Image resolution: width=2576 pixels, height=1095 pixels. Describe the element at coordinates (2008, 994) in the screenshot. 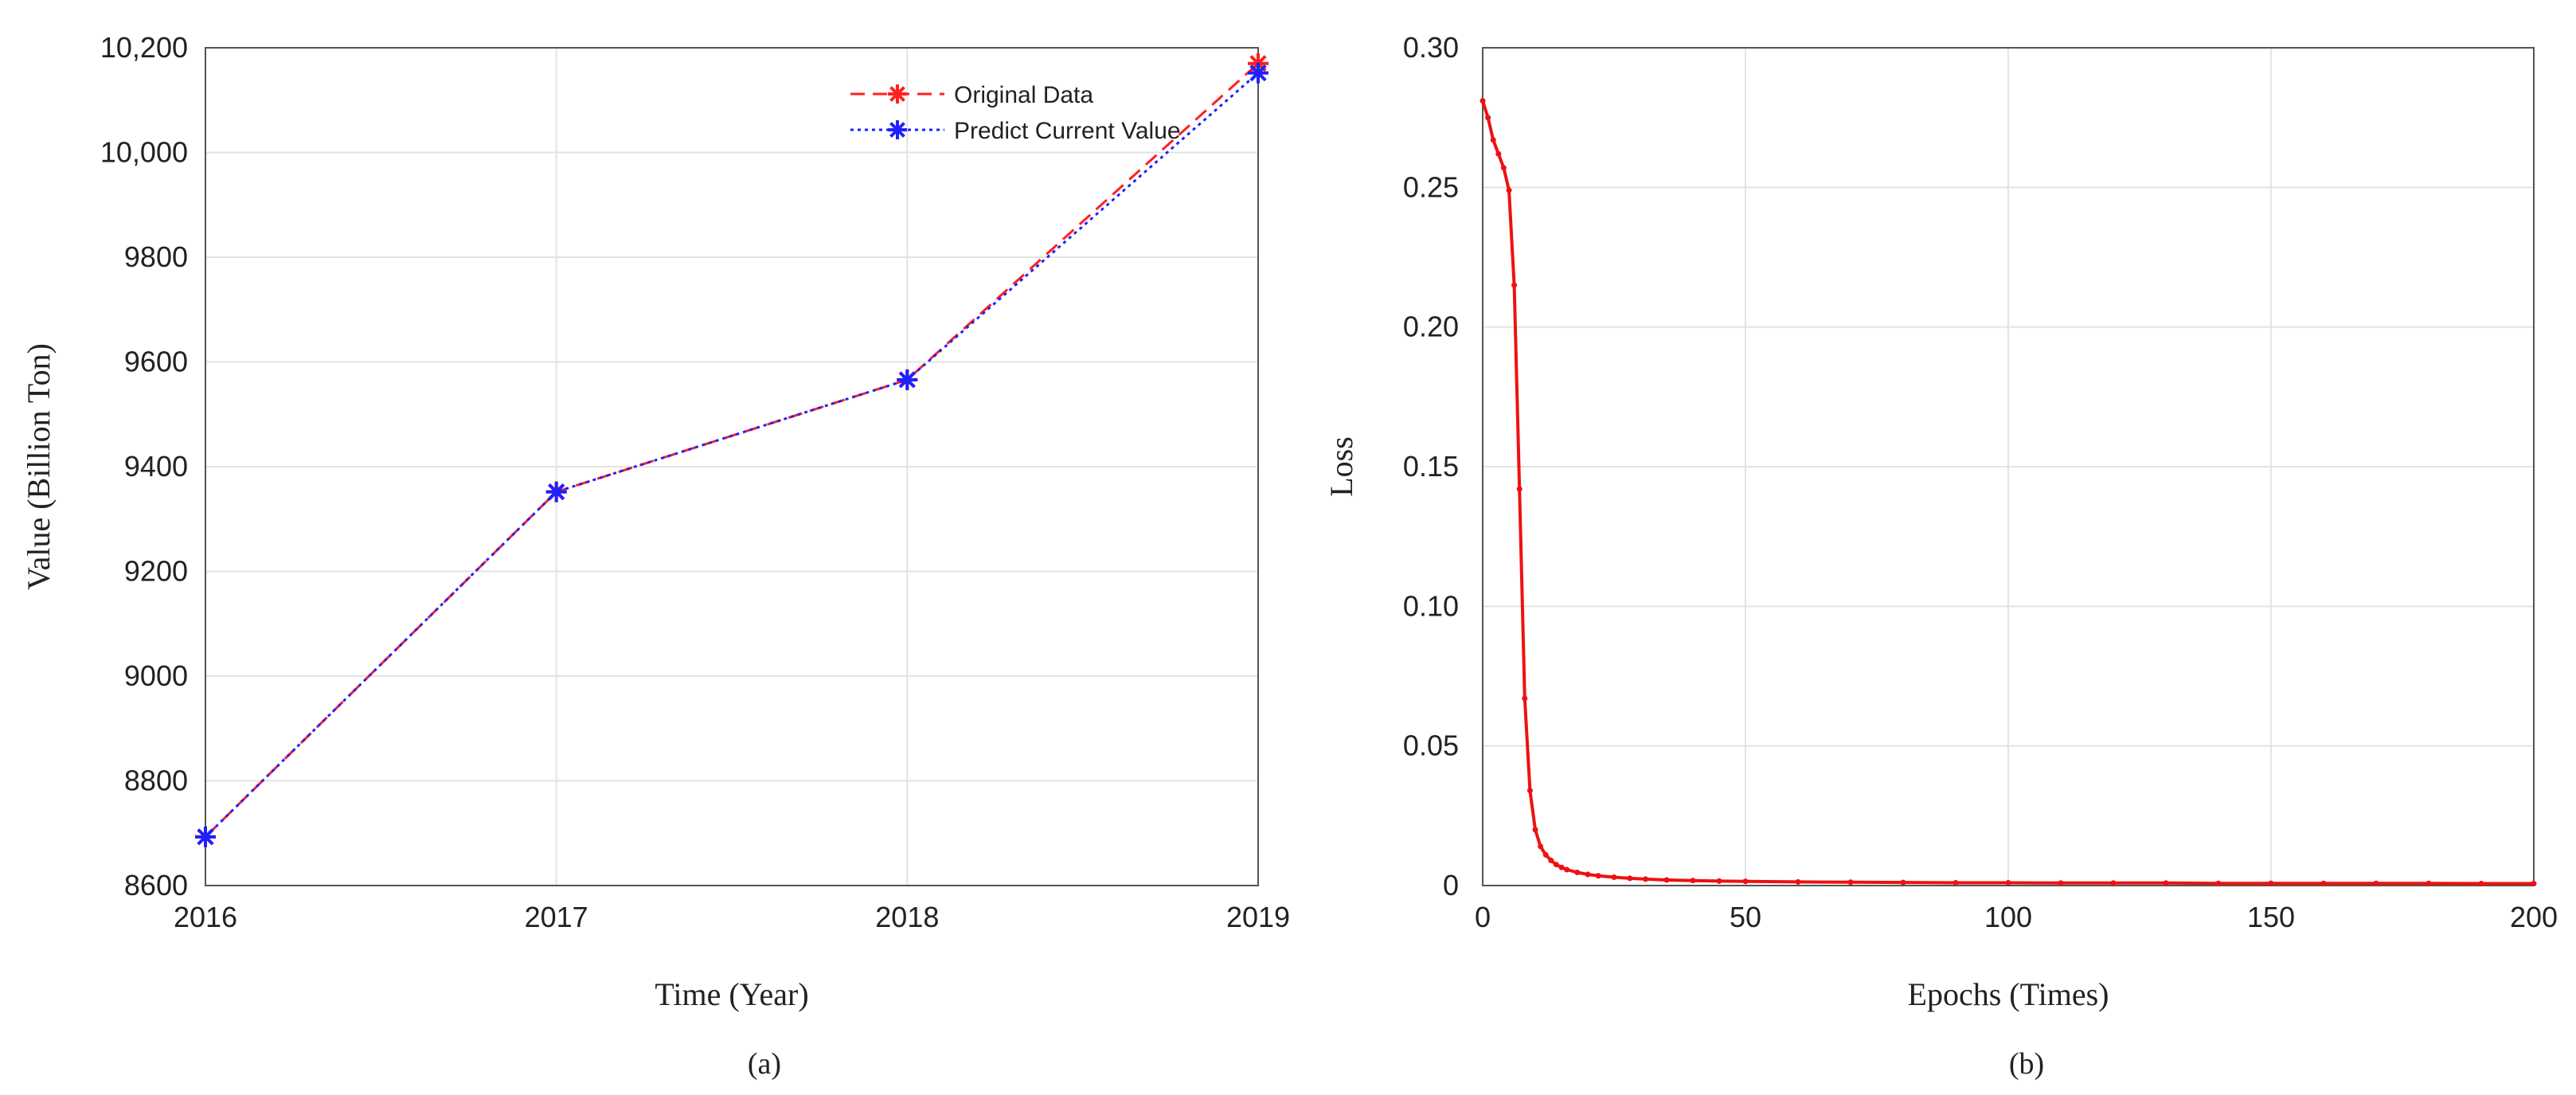

I see `x-axis-title-b: Epochs (Times)` at that location.